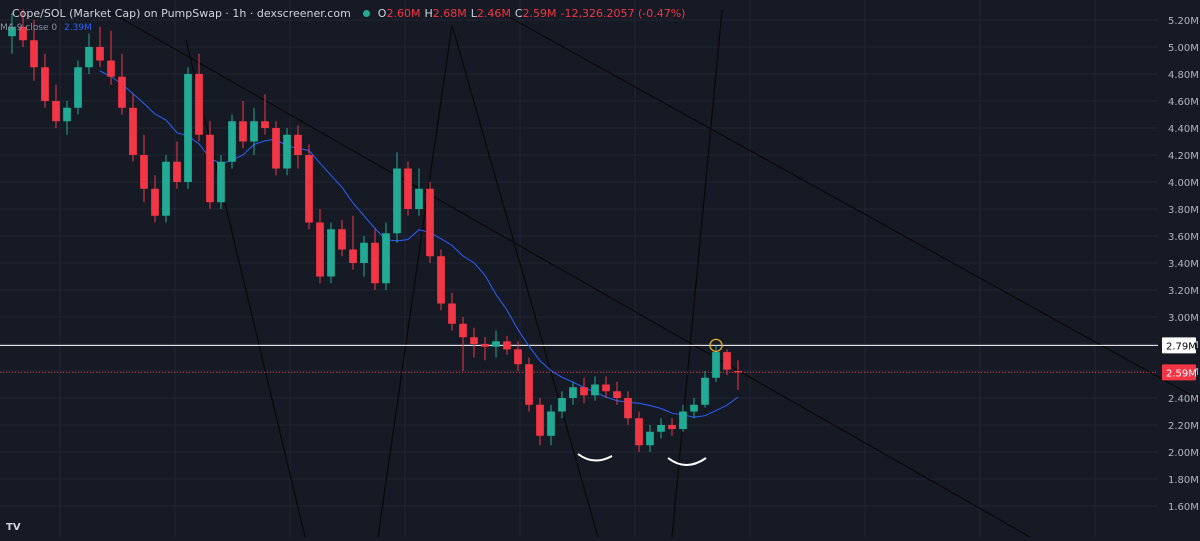 The width and height of the screenshot is (1200, 541). I want to click on price-change: -12,326.2057 (-0.47%), so click(623, 13).